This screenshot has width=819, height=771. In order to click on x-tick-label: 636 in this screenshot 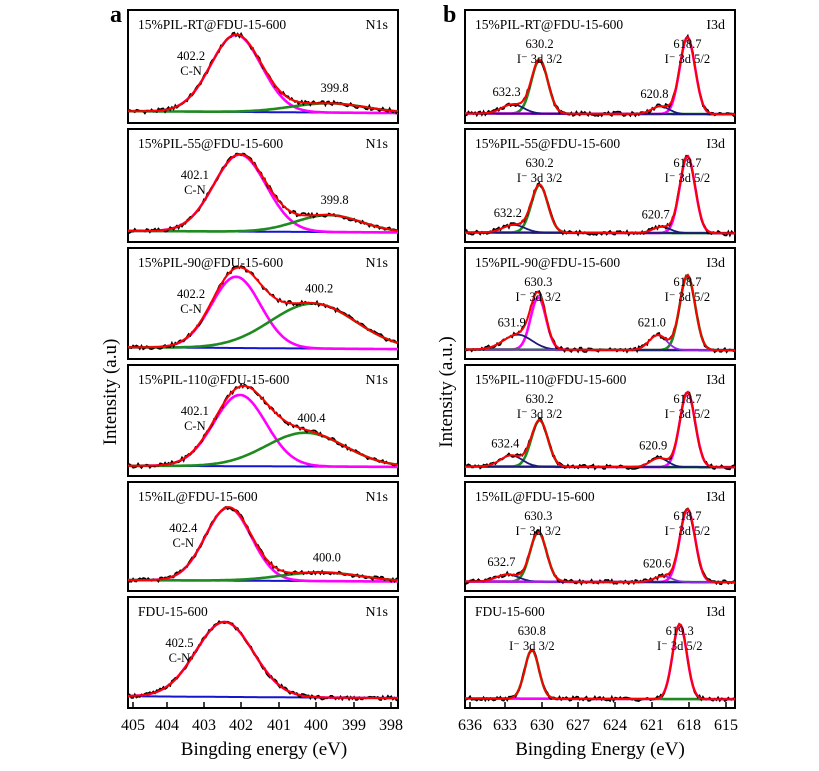, I will do `click(470, 725)`.